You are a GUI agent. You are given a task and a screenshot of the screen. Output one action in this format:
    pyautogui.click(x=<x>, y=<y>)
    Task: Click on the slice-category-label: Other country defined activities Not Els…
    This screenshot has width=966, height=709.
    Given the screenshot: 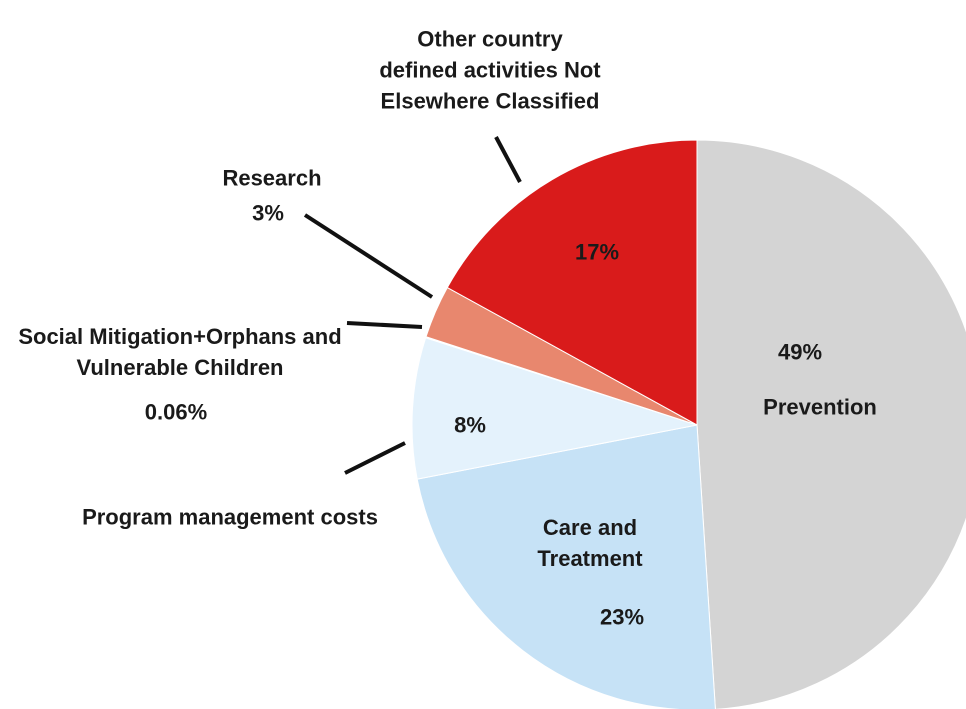 What is the action you would take?
    pyautogui.click(x=490, y=70)
    